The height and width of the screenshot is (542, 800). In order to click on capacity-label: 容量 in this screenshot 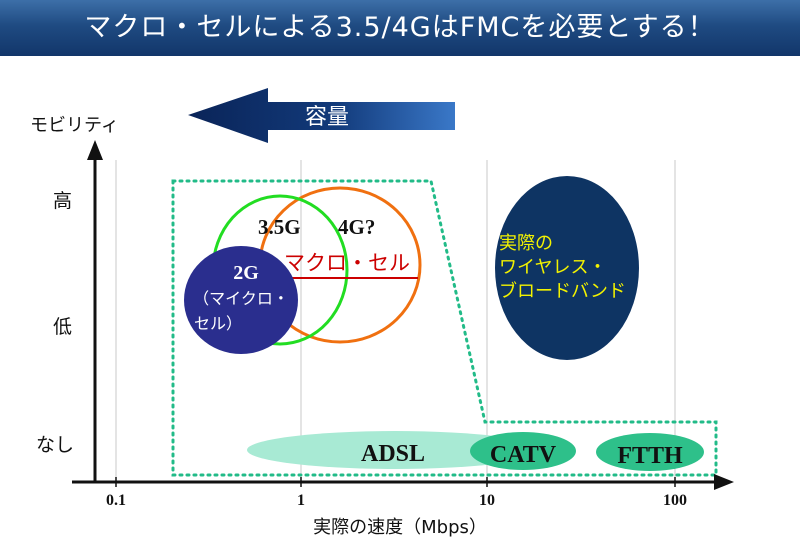, I will do `click(327, 117)`.